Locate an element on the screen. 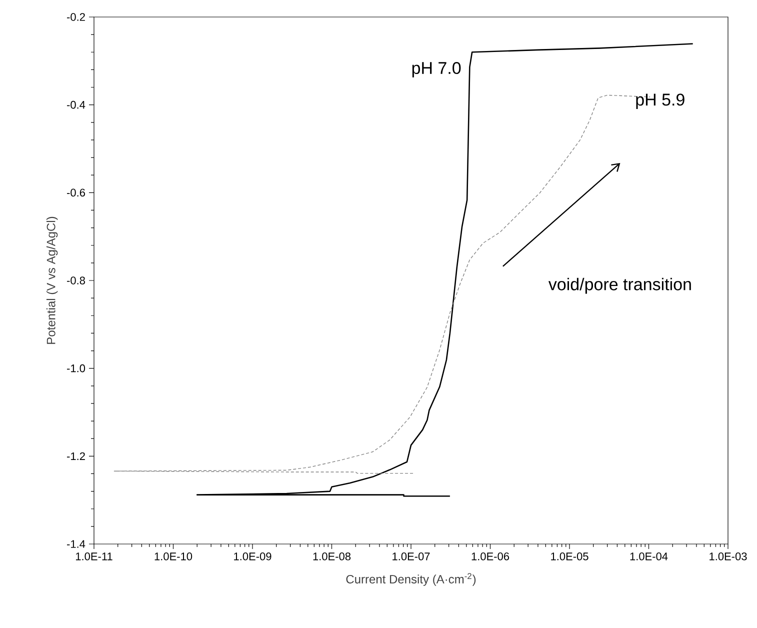 The height and width of the screenshot is (628, 757). y-tick-label: -1.4 is located at coordinates (76, 544).